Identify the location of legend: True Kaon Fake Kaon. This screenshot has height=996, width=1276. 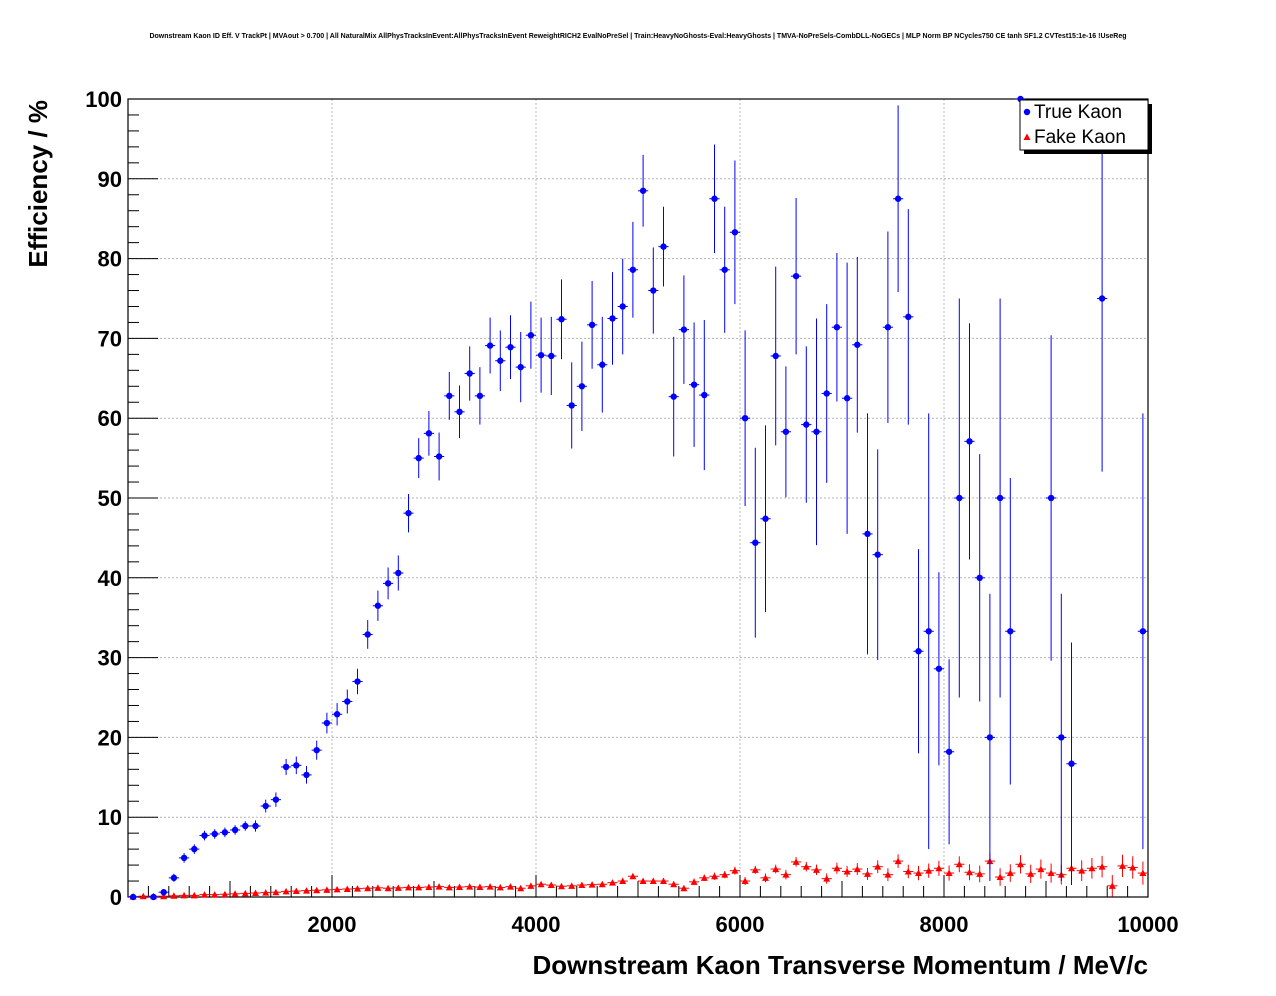
(1085, 126).